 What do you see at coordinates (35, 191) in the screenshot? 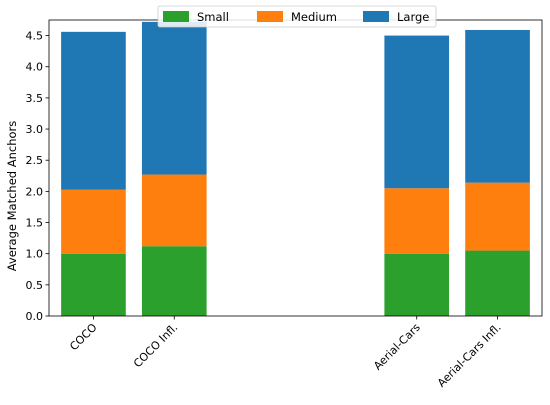
I see `y-tick-label: 2.0` at bounding box center [35, 191].